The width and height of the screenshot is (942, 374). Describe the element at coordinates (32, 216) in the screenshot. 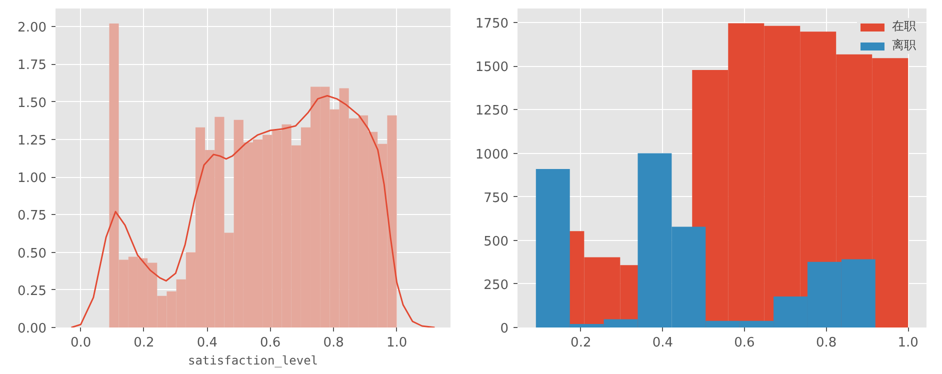

I see `y-tick-label: 0.75` at that location.